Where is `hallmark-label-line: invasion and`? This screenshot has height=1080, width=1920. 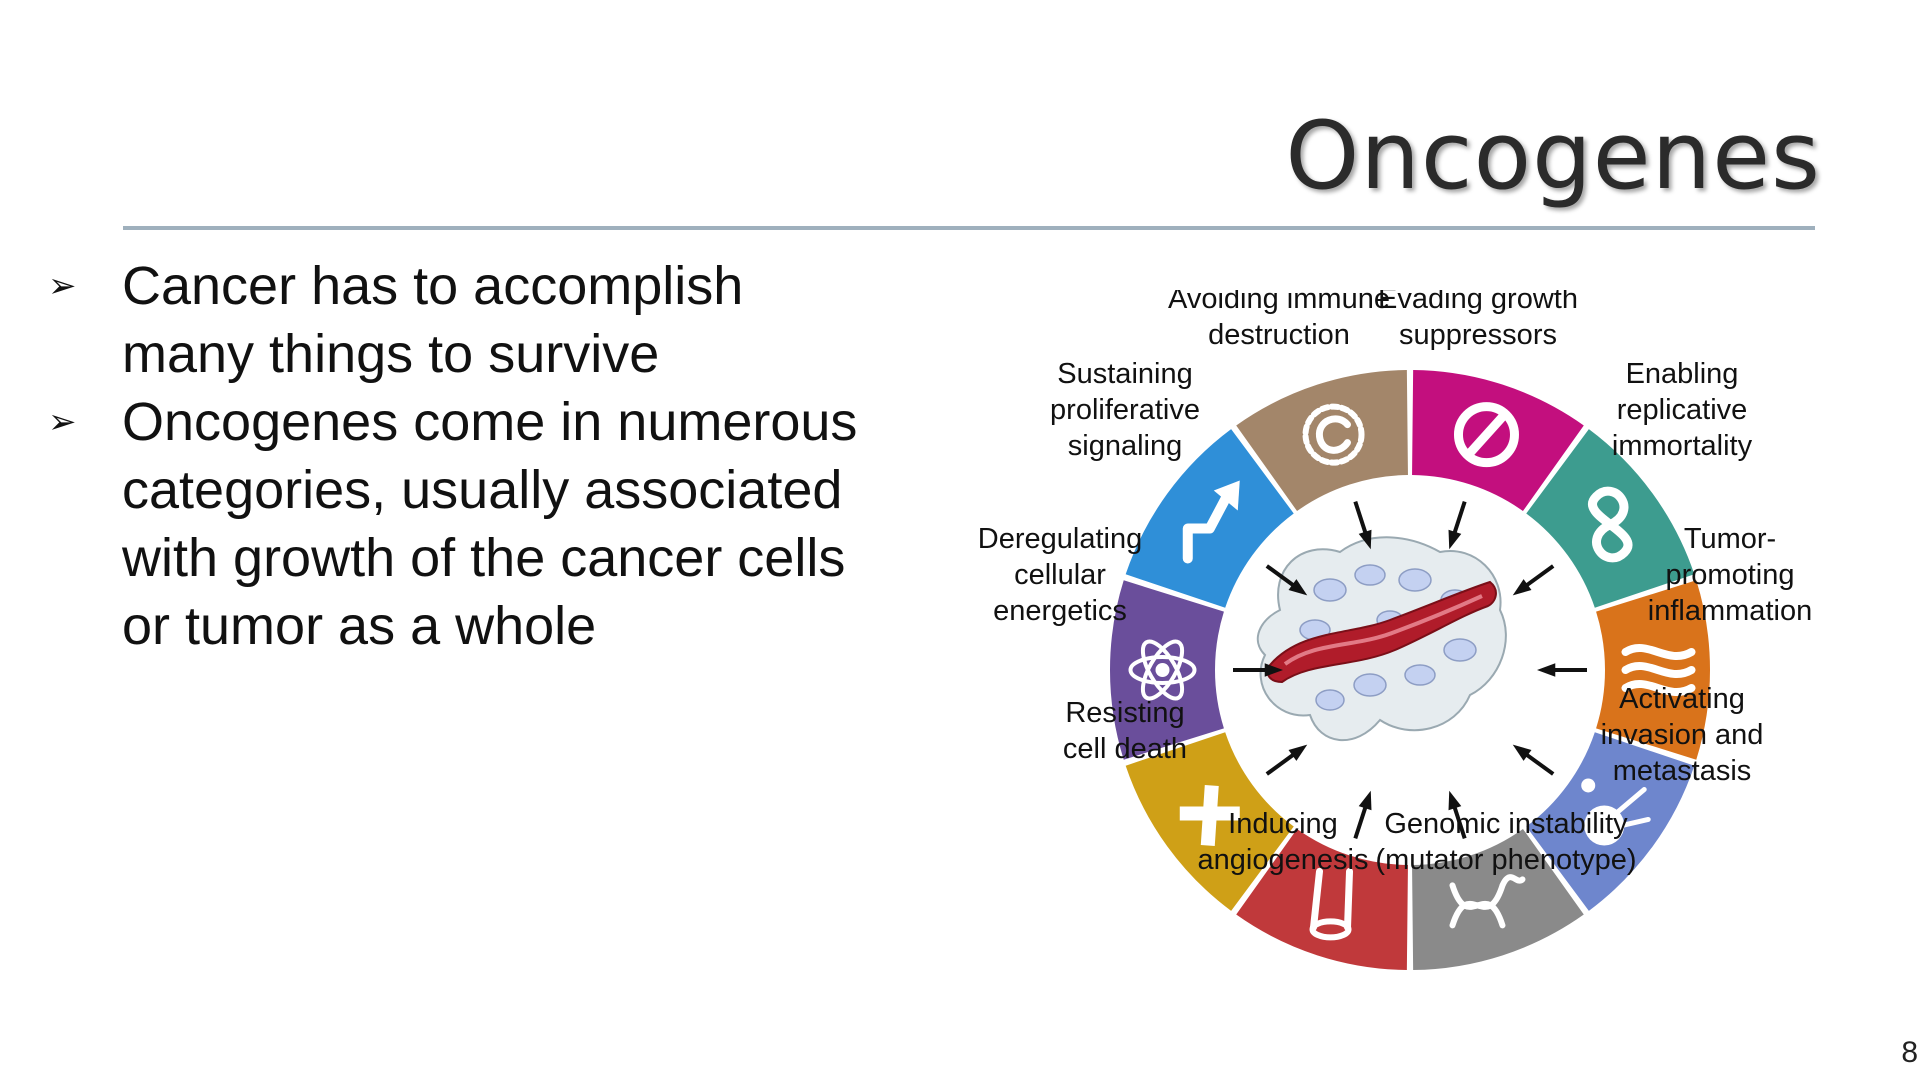 hallmark-label-line: invasion and is located at coordinates (1682, 735).